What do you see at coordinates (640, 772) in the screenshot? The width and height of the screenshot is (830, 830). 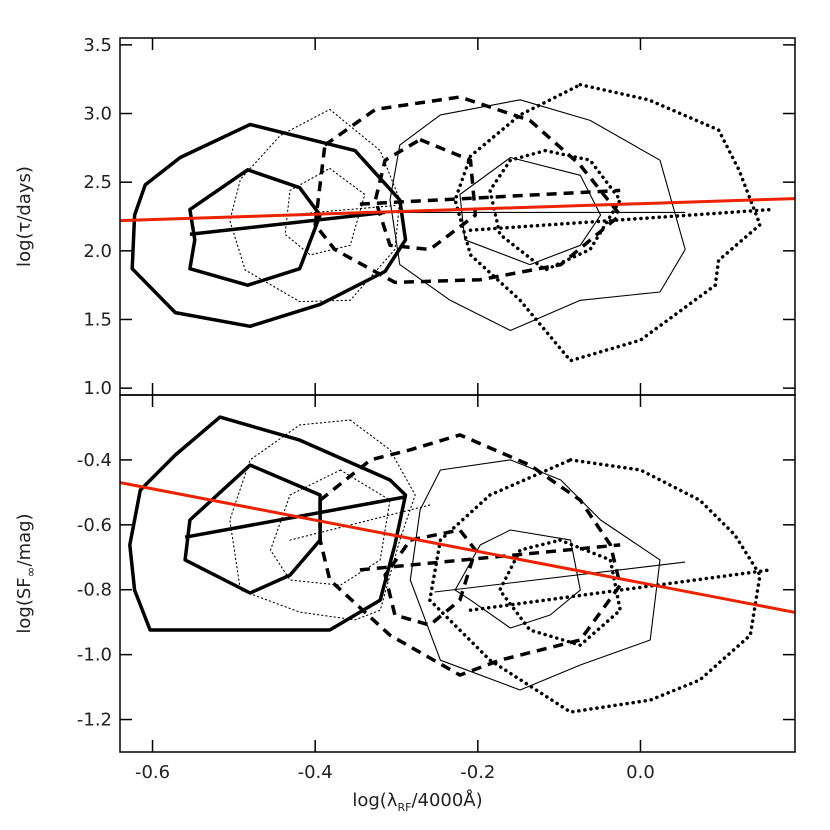 I see `x-tick-label: 0.0` at bounding box center [640, 772].